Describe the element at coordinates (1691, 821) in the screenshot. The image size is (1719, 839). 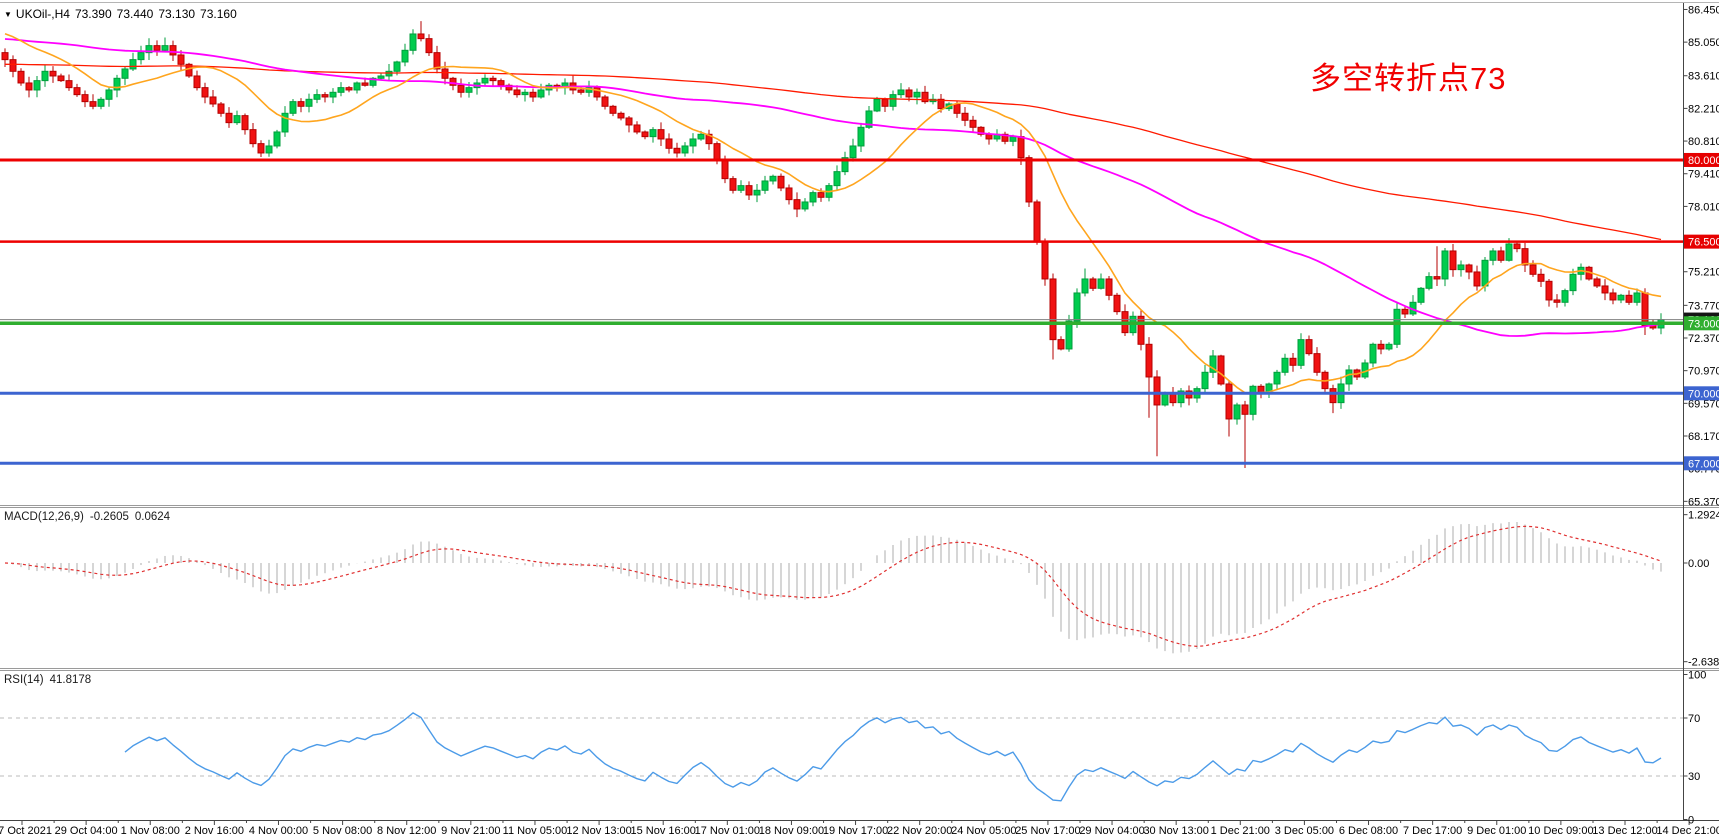
I see `rsi-axis-label: 0` at that location.